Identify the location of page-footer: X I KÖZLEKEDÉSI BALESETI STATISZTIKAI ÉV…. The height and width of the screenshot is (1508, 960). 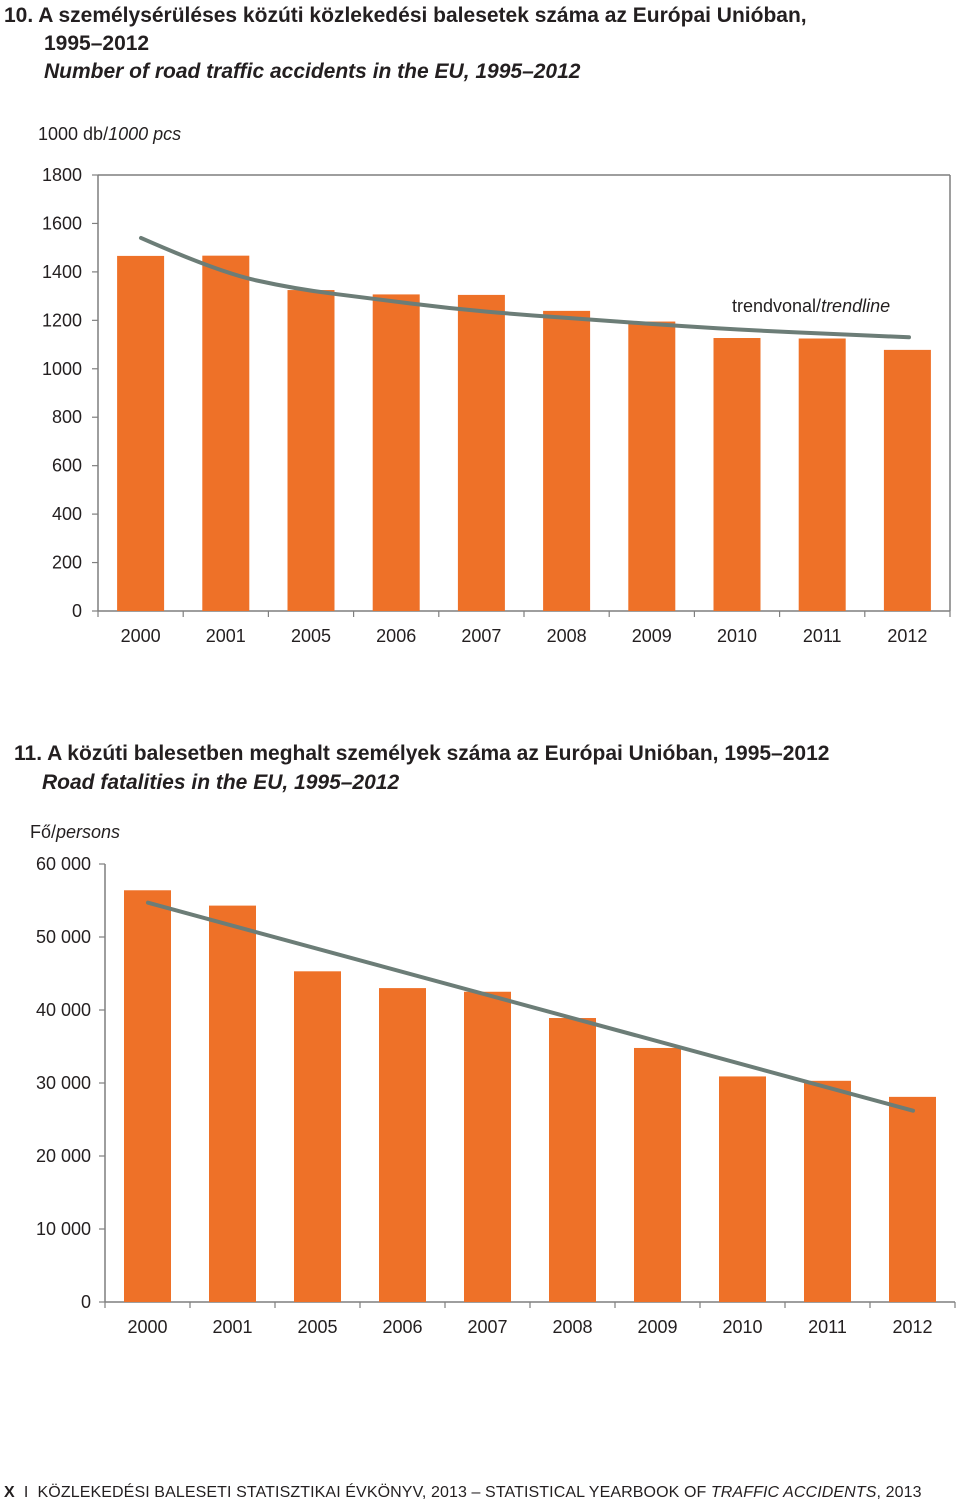
(463, 1493).